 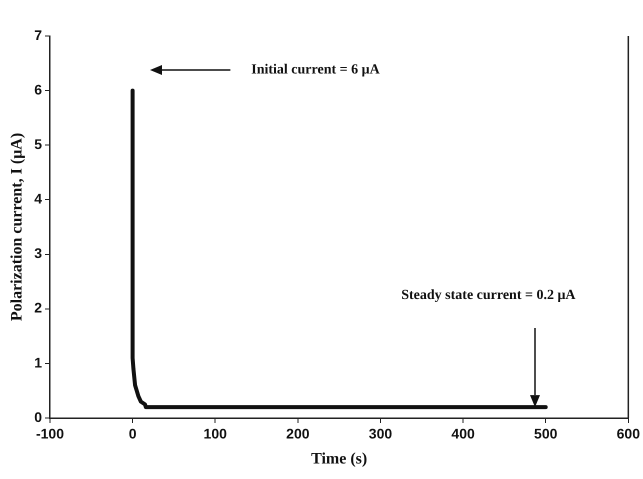 What do you see at coordinates (38, 34) in the screenshot?
I see `y-tick-label: 7` at bounding box center [38, 34].